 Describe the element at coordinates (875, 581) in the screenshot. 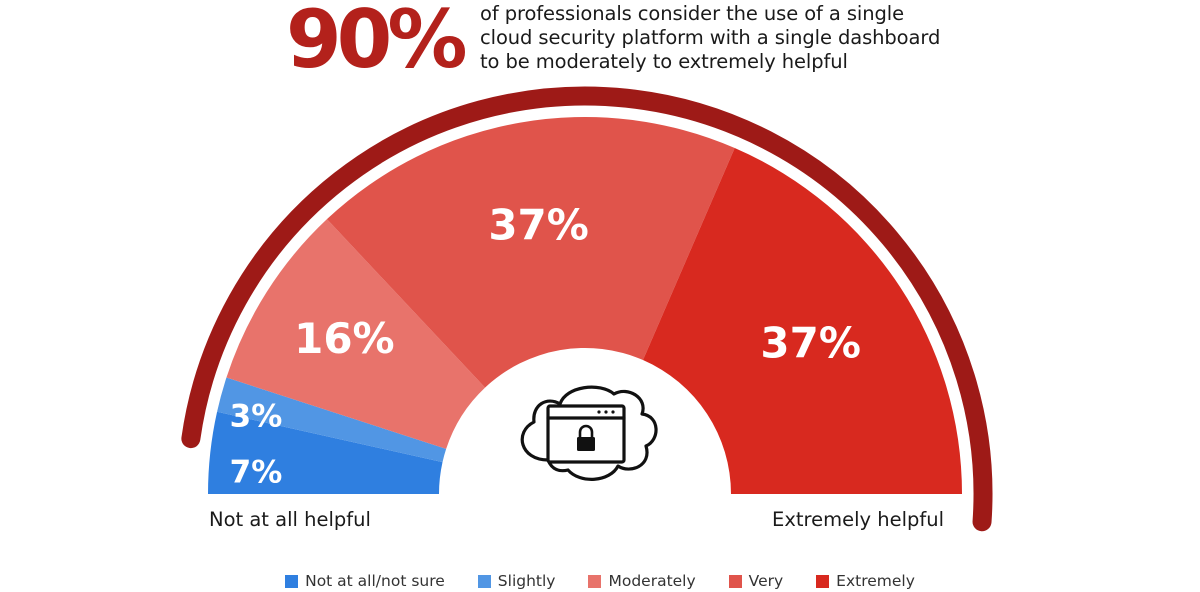

I see `legend-label: Extremely` at that location.